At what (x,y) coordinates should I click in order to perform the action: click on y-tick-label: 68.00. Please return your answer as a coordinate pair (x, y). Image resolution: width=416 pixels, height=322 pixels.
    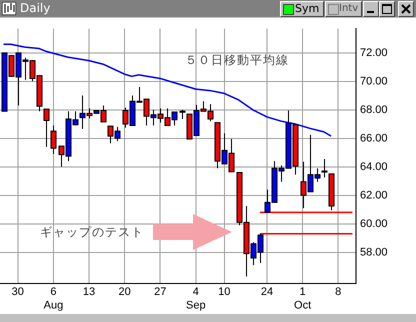
    Looking at the image, I should click on (374, 110).